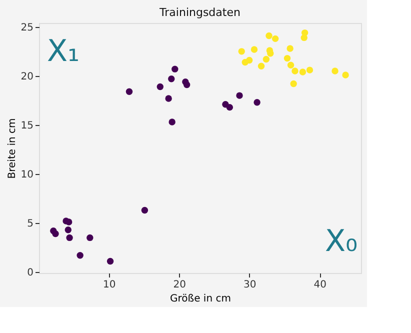  I want to click on y-tick-label: 20, so click(27, 76).